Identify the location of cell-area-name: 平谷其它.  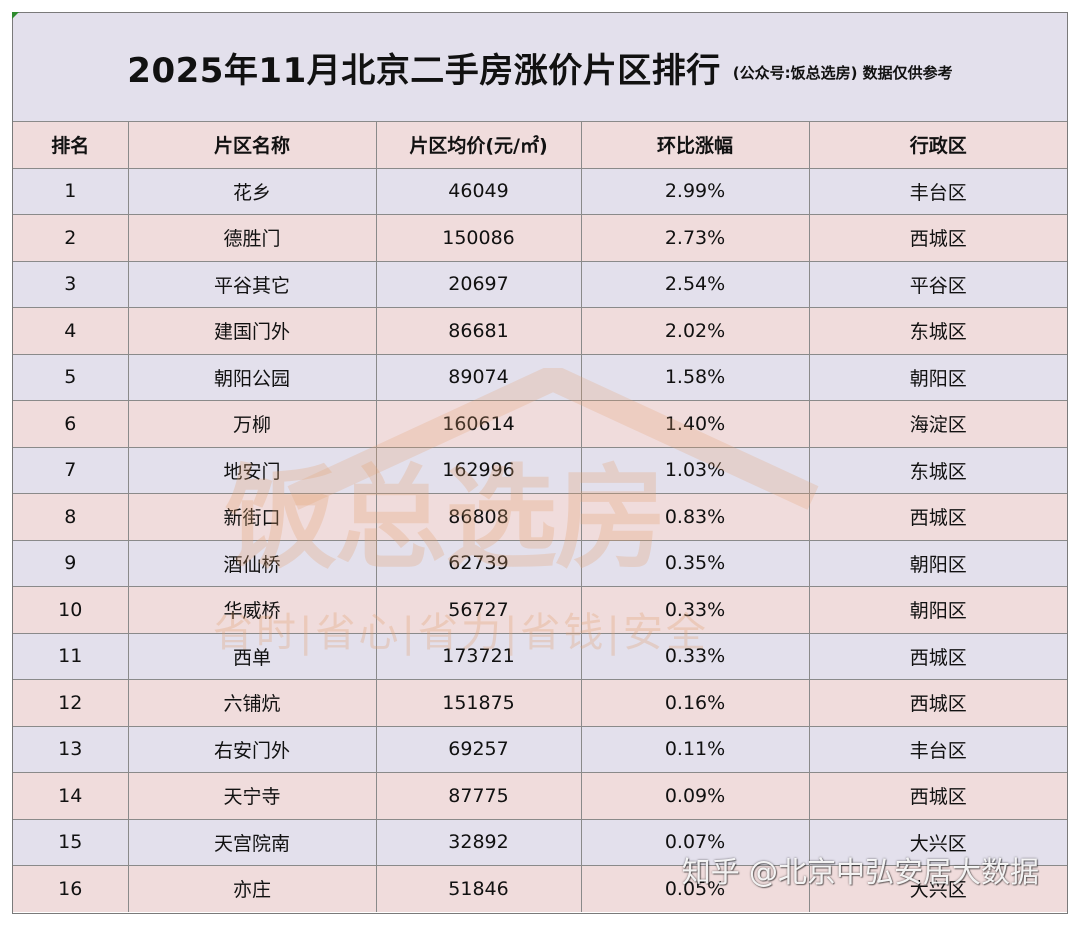
(252, 284).